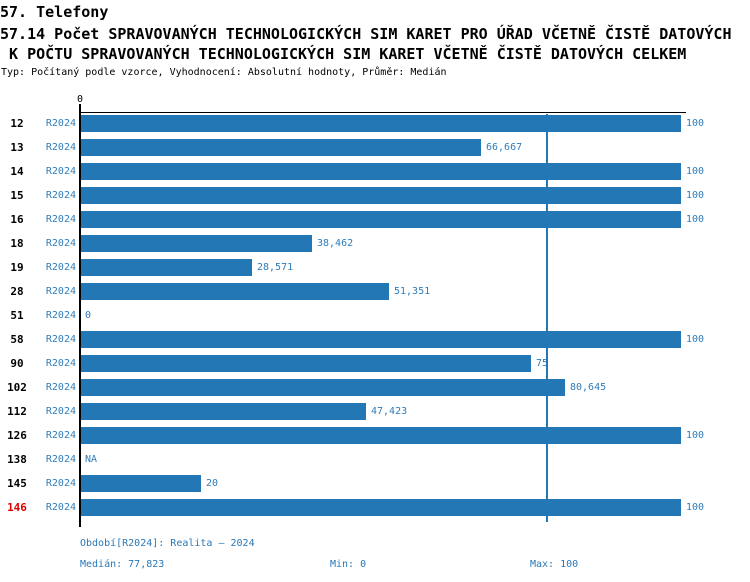  Describe the element at coordinates (167, 543) in the screenshot. I see `footer-period-label: Období[R2024]: Realita – 2024` at that location.